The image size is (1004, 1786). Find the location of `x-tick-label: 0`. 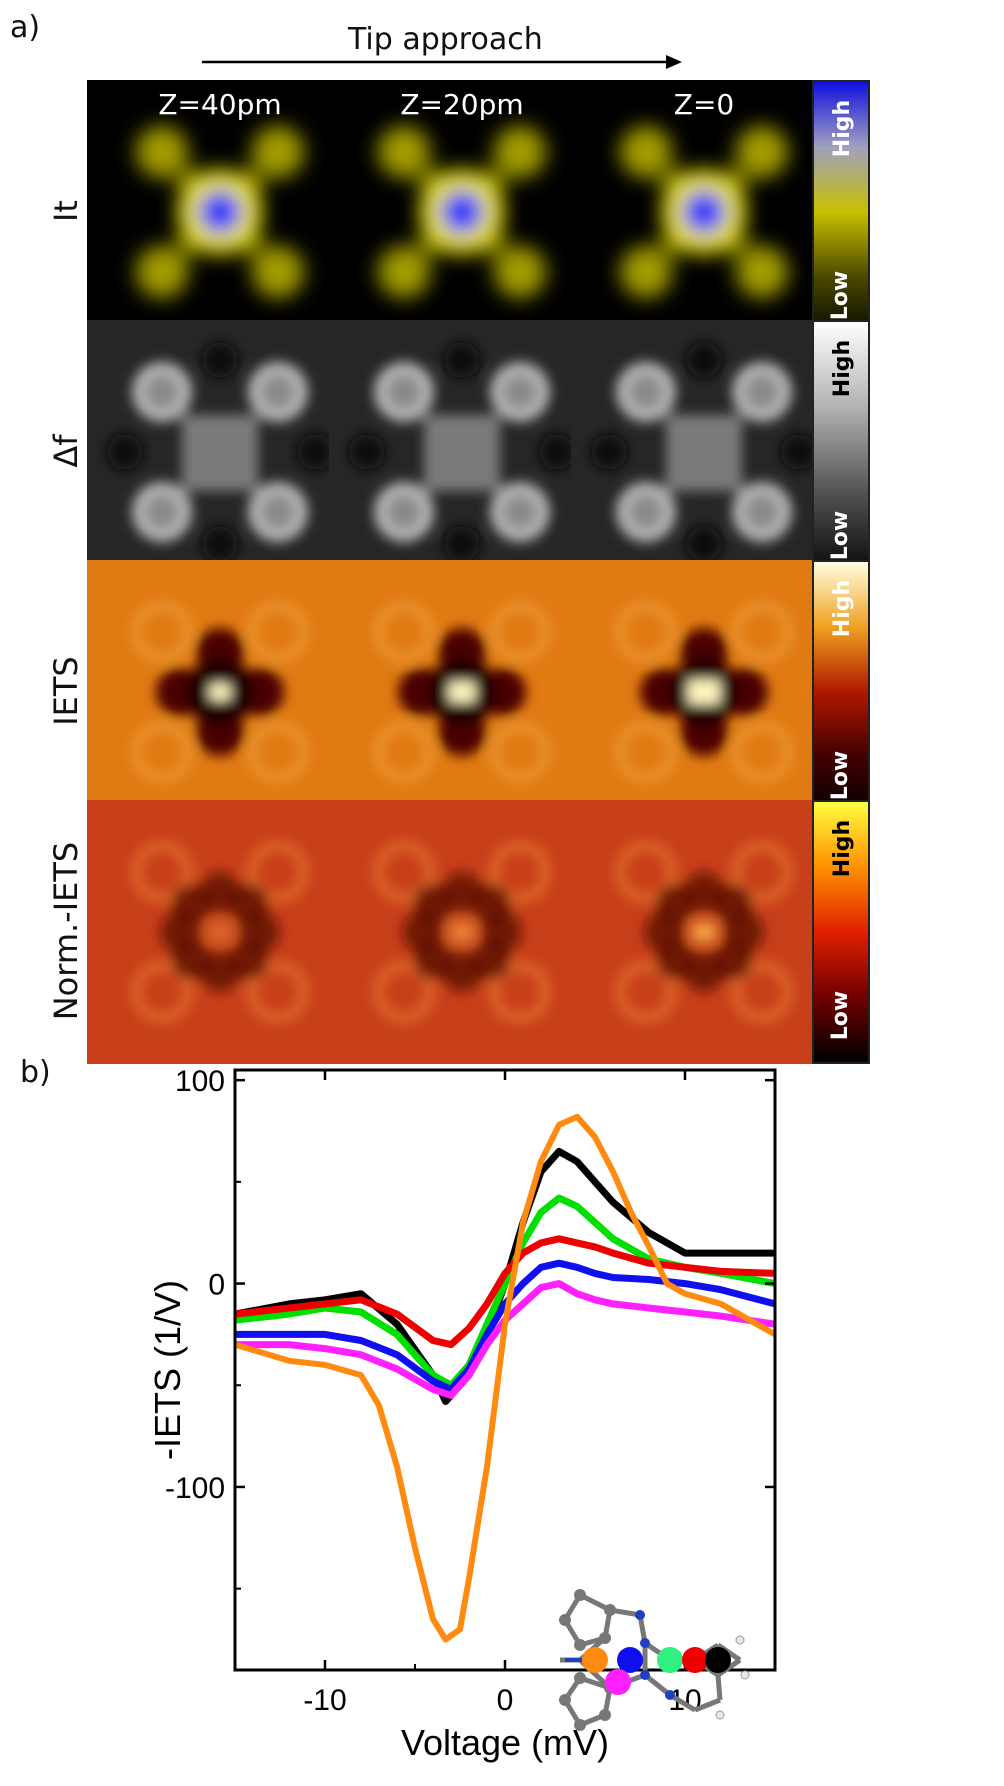

x-tick-label: 0 is located at coordinates (505, 1700).